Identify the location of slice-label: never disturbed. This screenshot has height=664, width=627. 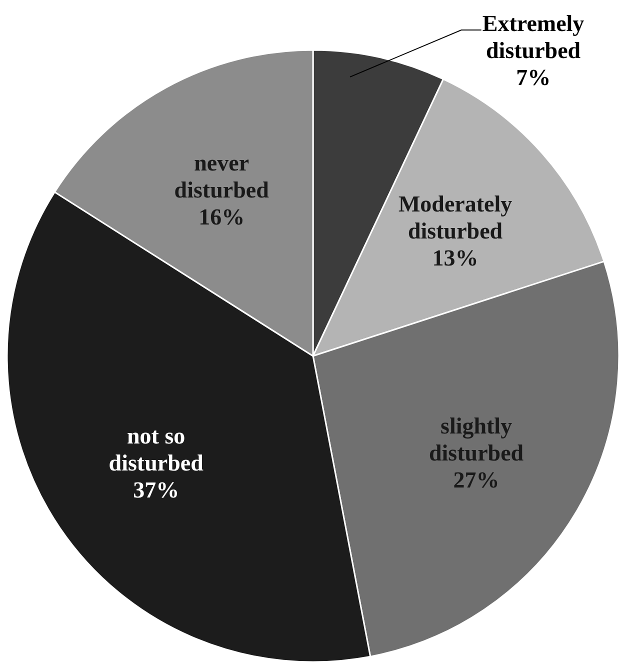
(222, 176).